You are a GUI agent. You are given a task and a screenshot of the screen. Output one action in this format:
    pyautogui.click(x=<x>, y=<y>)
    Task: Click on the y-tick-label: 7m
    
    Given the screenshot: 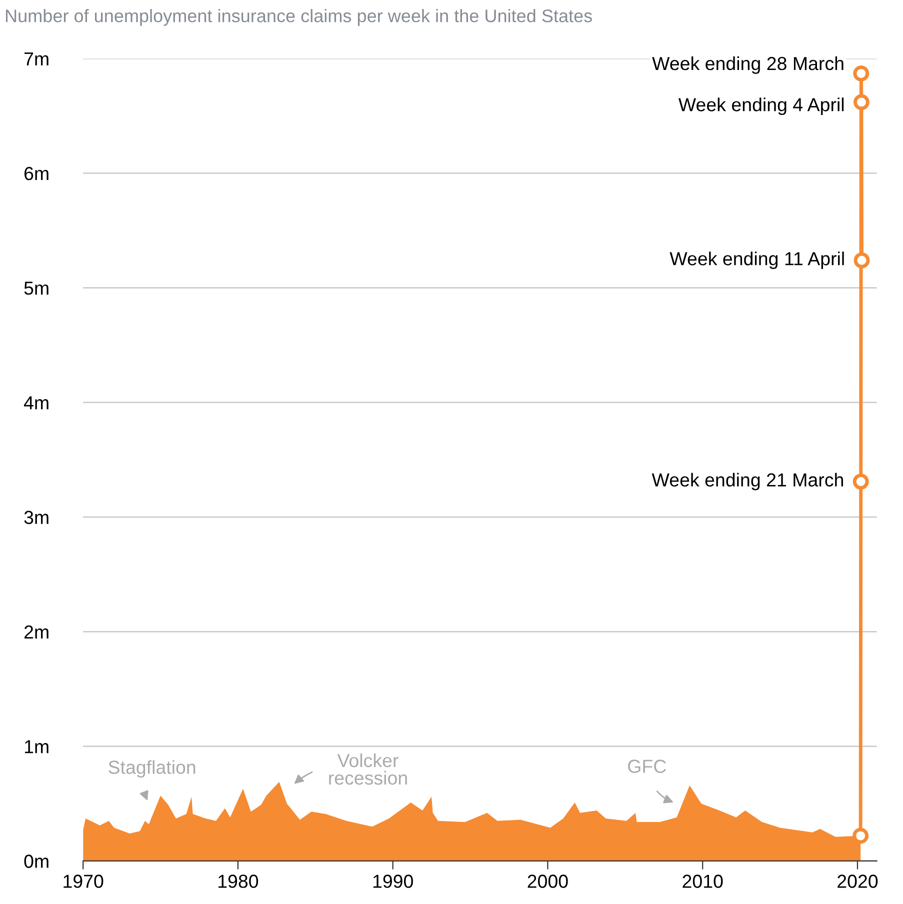 What is the action you would take?
    pyautogui.click(x=36, y=59)
    